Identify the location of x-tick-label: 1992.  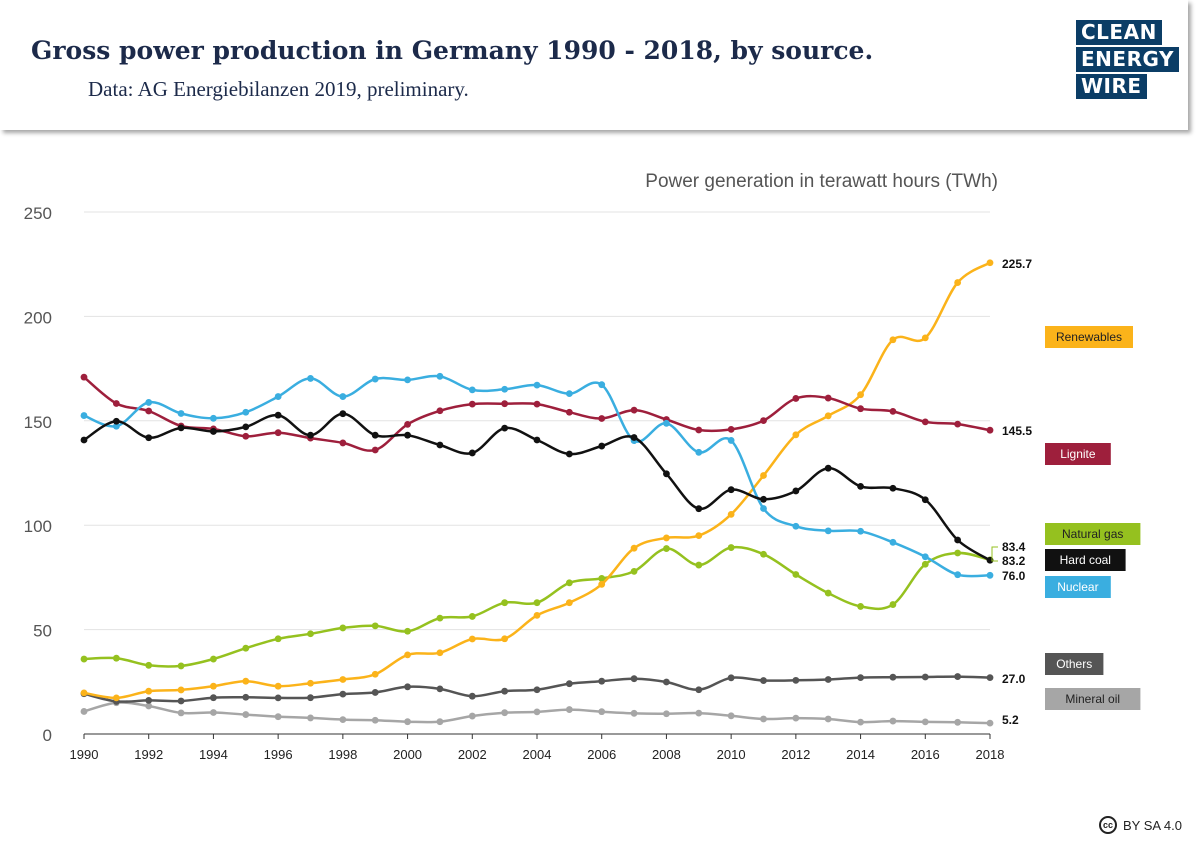
(148, 754).